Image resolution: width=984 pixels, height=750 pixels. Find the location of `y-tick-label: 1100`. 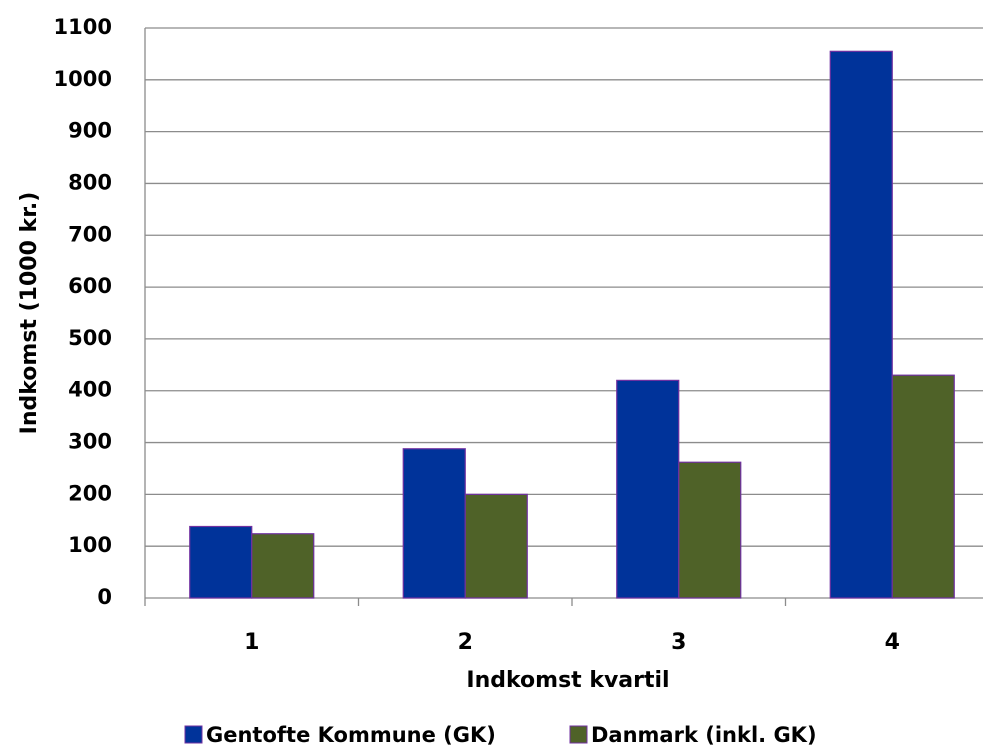

y-tick-label: 1100 is located at coordinates (83, 27).